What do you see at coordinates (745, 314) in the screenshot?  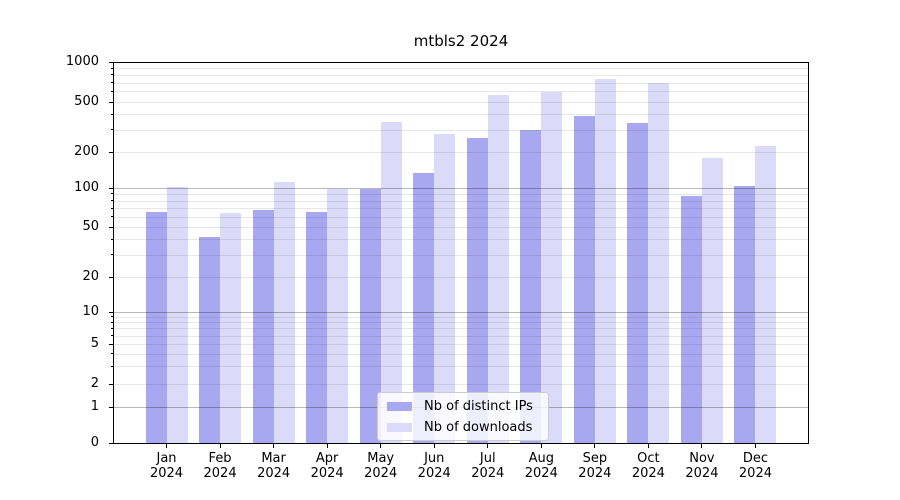 I see `bar-distinct-ips-dec` at bounding box center [745, 314].